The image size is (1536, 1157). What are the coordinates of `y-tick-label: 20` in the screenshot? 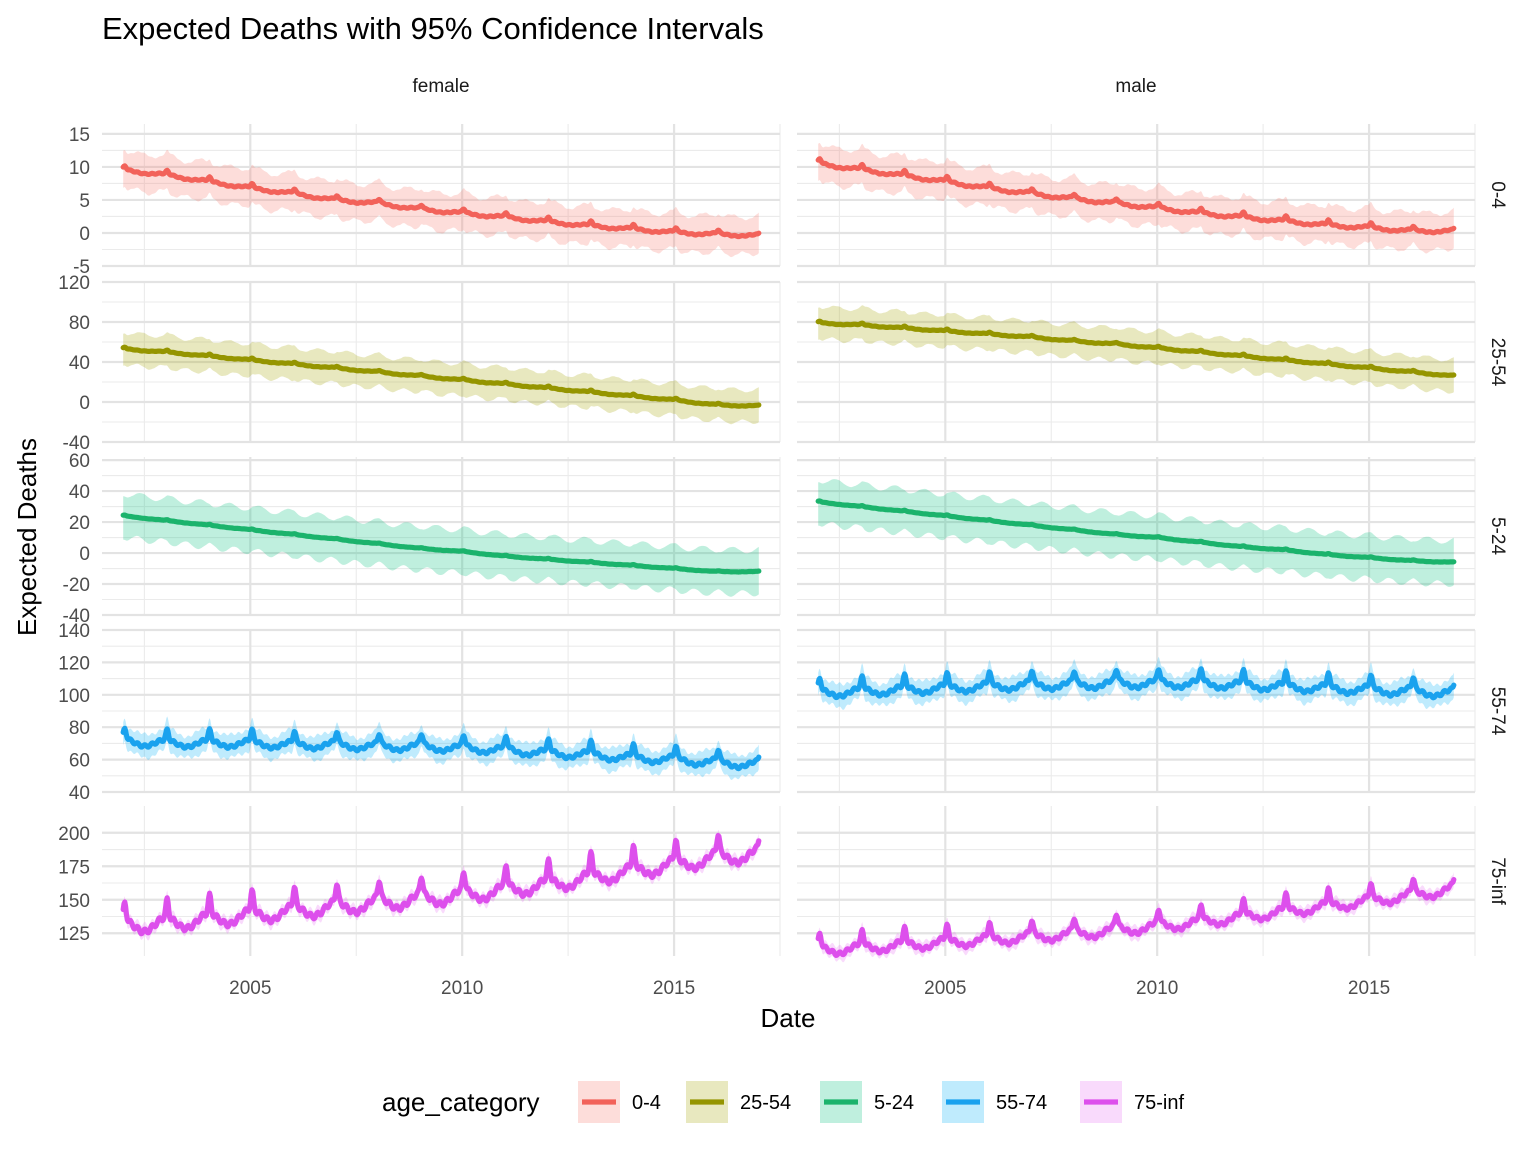 It's located at (79, 523).